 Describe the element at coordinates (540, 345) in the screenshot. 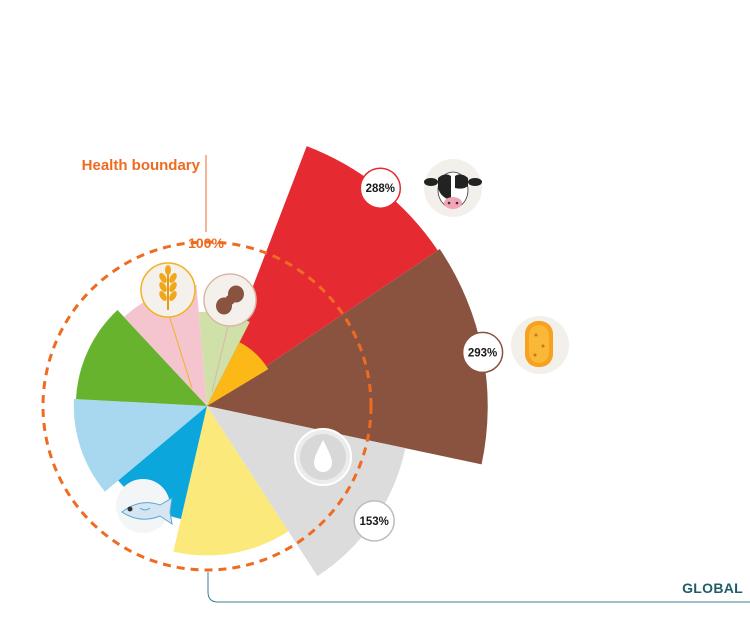

I see `potato-icon` at that location.